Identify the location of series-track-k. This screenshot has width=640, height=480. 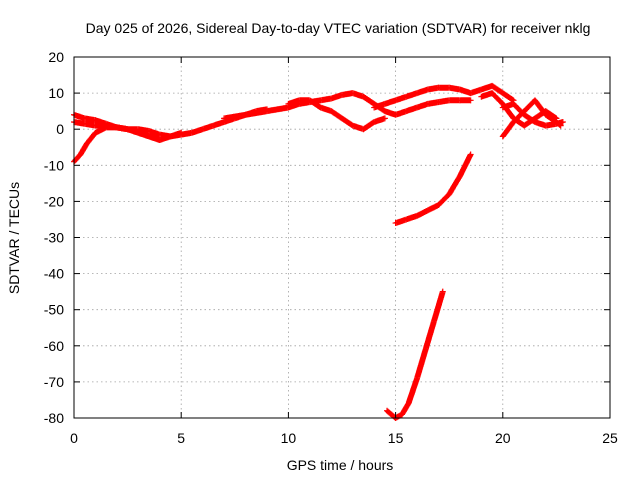
(415, 354).